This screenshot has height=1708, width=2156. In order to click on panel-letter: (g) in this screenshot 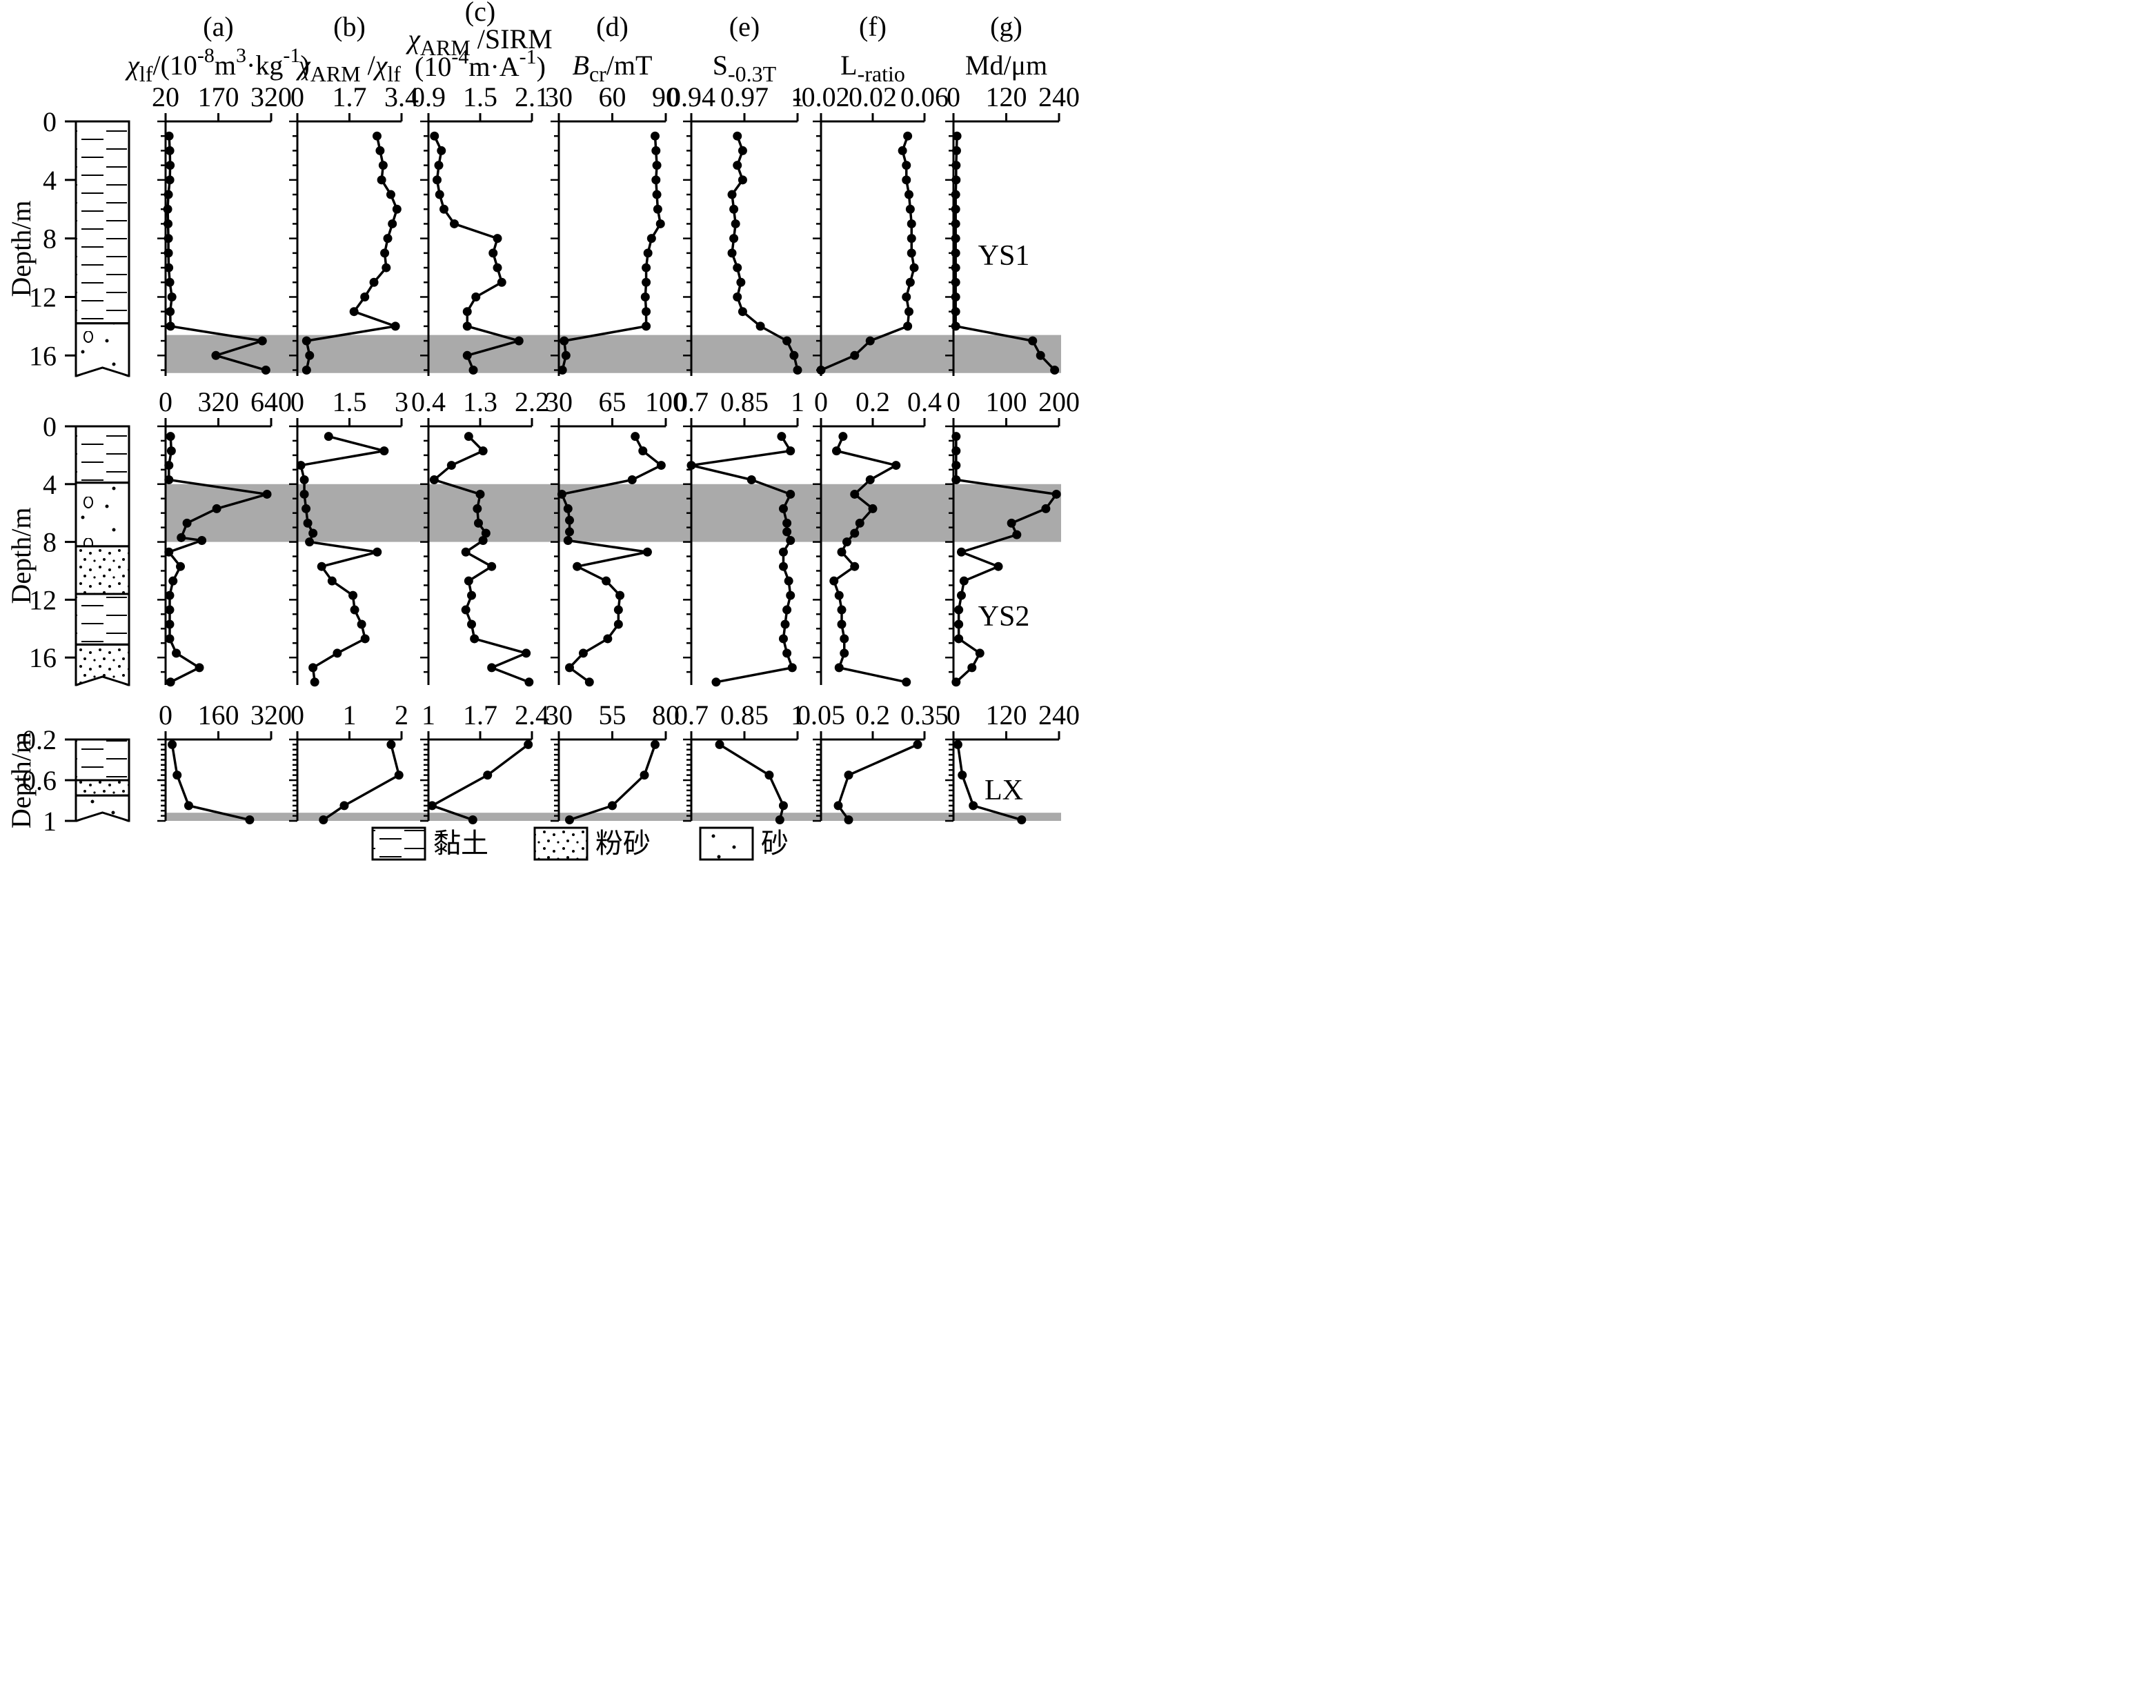, I will do `click(1006, 26)`.